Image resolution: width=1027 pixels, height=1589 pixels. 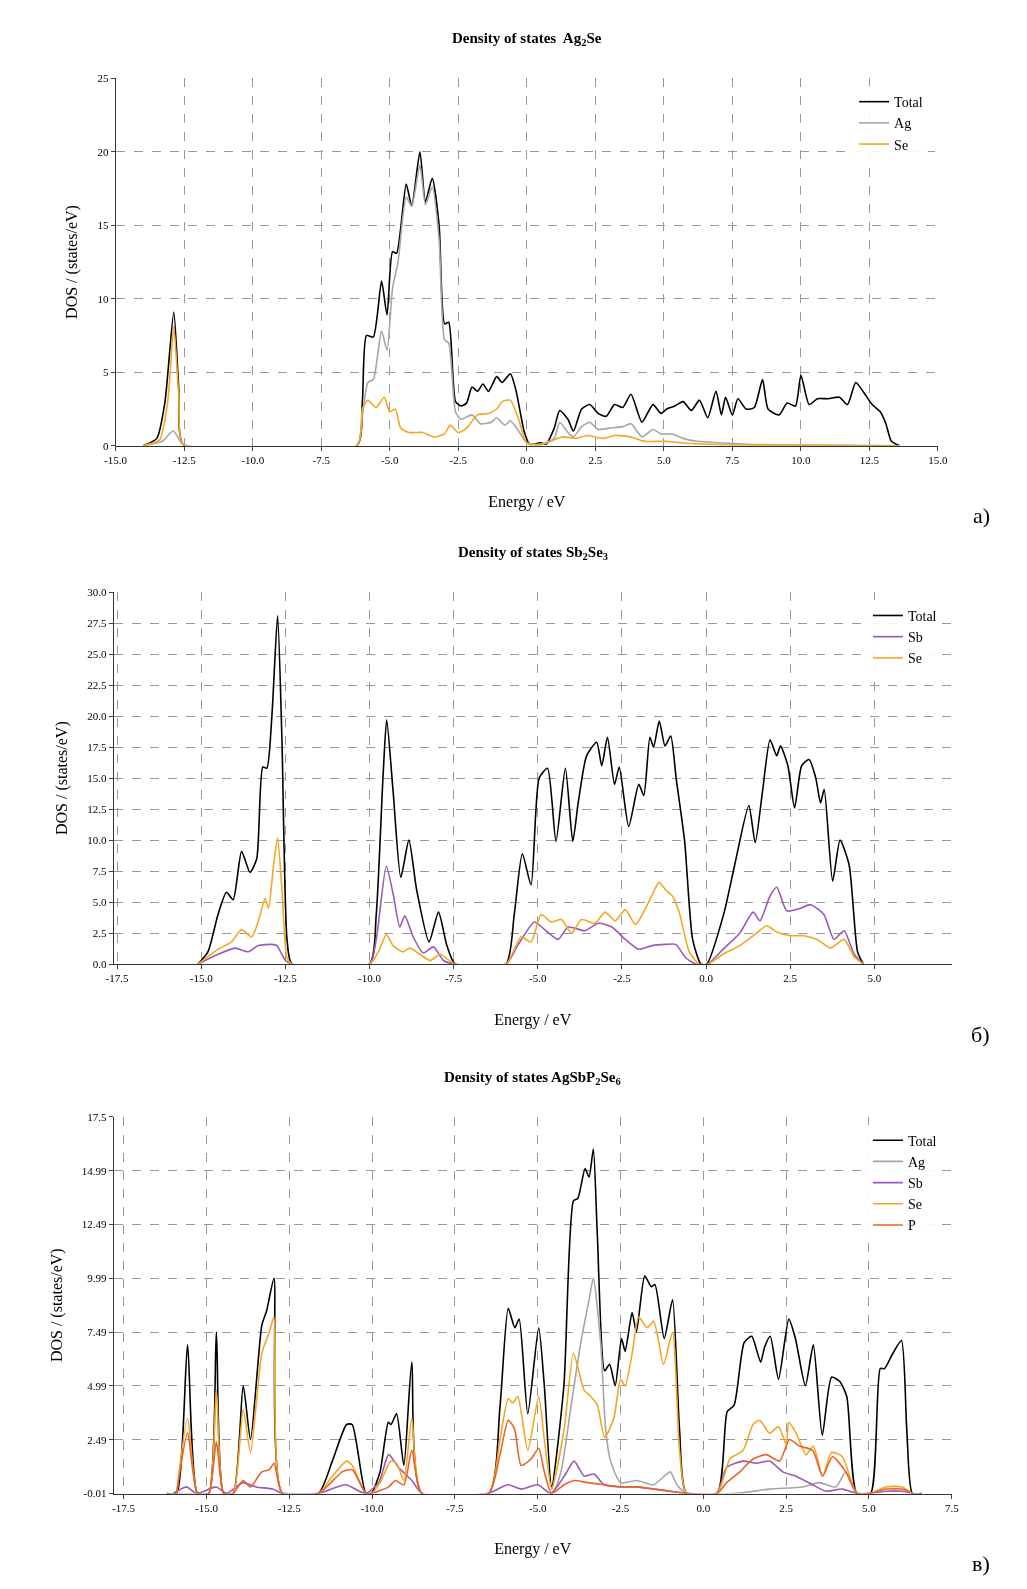 I want to click on y-tick-label: 2.49, so click(x=97, y=1439).